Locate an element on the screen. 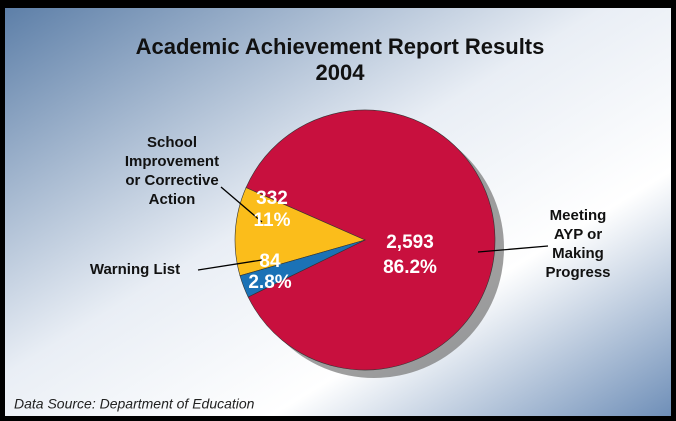 The width and height of the screenshot is (676, 421). slice-label: Making is located at coordinates (578, 253).